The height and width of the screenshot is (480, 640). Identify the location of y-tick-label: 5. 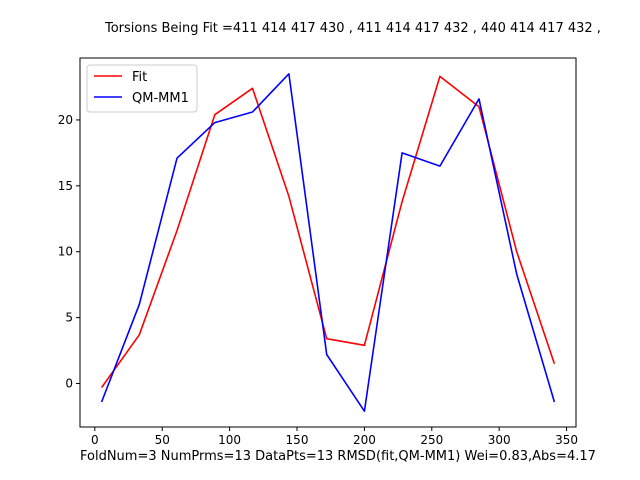
(69, 318).